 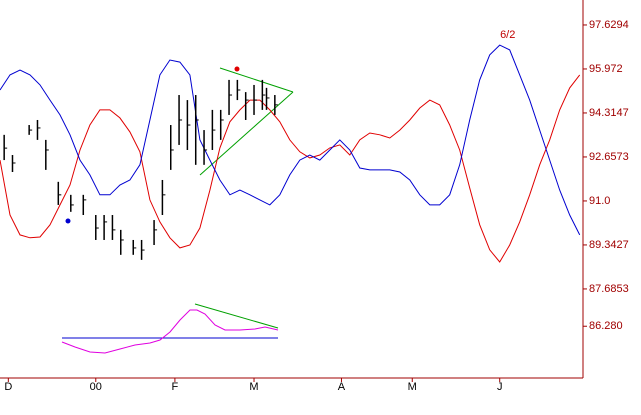 What do you see at coordinates (500, 387) in the screenshot?
I see `x-tick-label: J` at bounding box center [500, 387].